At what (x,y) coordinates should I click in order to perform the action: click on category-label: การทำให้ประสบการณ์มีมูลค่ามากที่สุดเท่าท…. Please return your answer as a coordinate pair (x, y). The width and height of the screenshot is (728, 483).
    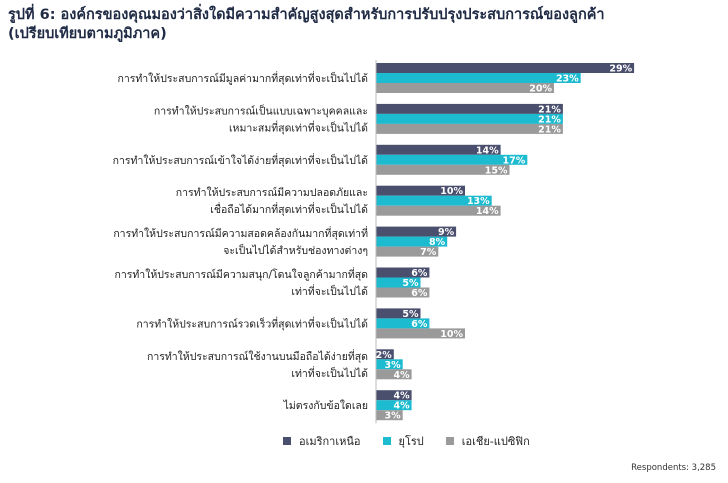
    Looking at the image, I should click on (242, 78).